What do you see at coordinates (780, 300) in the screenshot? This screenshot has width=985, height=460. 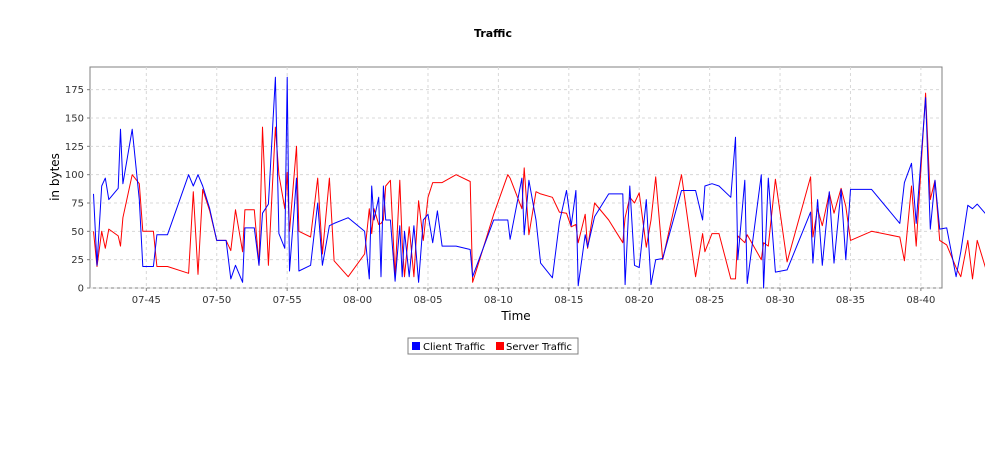 I see `x-tick-label: 08-30` at bounding box center [780, 300].